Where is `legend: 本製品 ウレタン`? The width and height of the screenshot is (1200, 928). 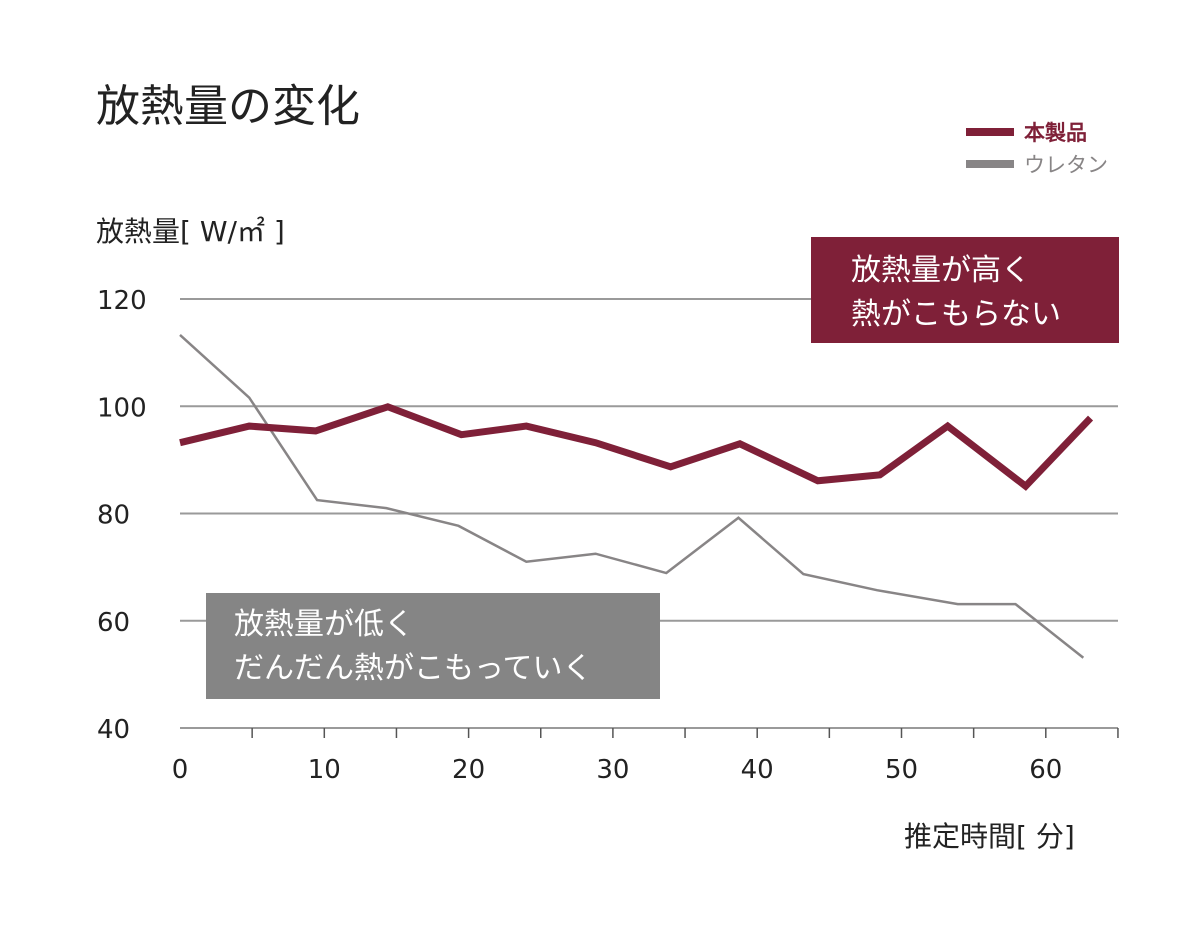 legend: 本製品 ウレタン is located at coordinates (1037, 148).